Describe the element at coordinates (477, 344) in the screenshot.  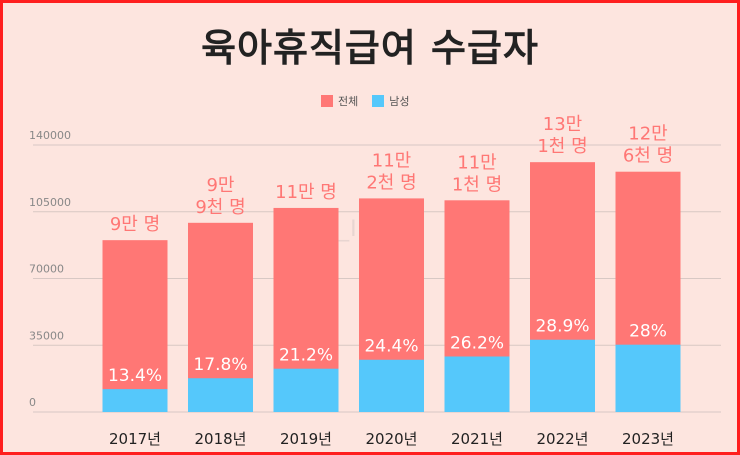
I see `male-share-label: 26.2%` at that location.